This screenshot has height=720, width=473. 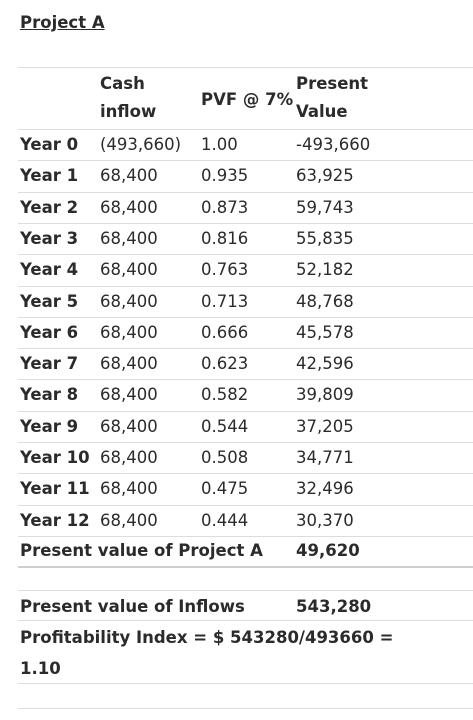 What do you see at coordinates (225, 520) in the screenshot?
I see `row-pvf: 0.444` at bounding box center [225, 520].